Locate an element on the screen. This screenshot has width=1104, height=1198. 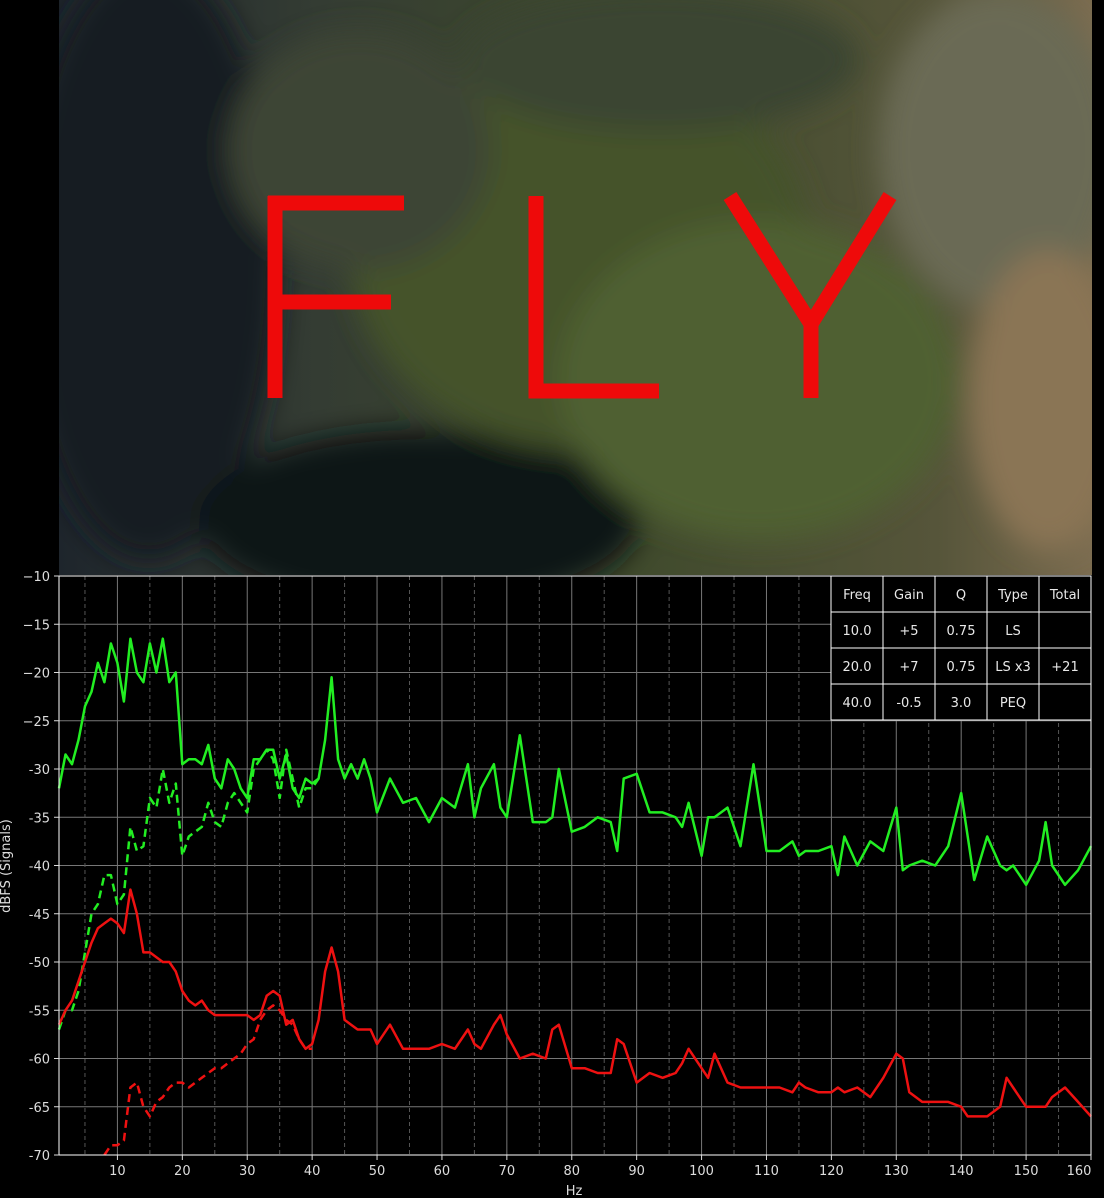
y-tick-label: -40 is located at coordinates (39, 867).